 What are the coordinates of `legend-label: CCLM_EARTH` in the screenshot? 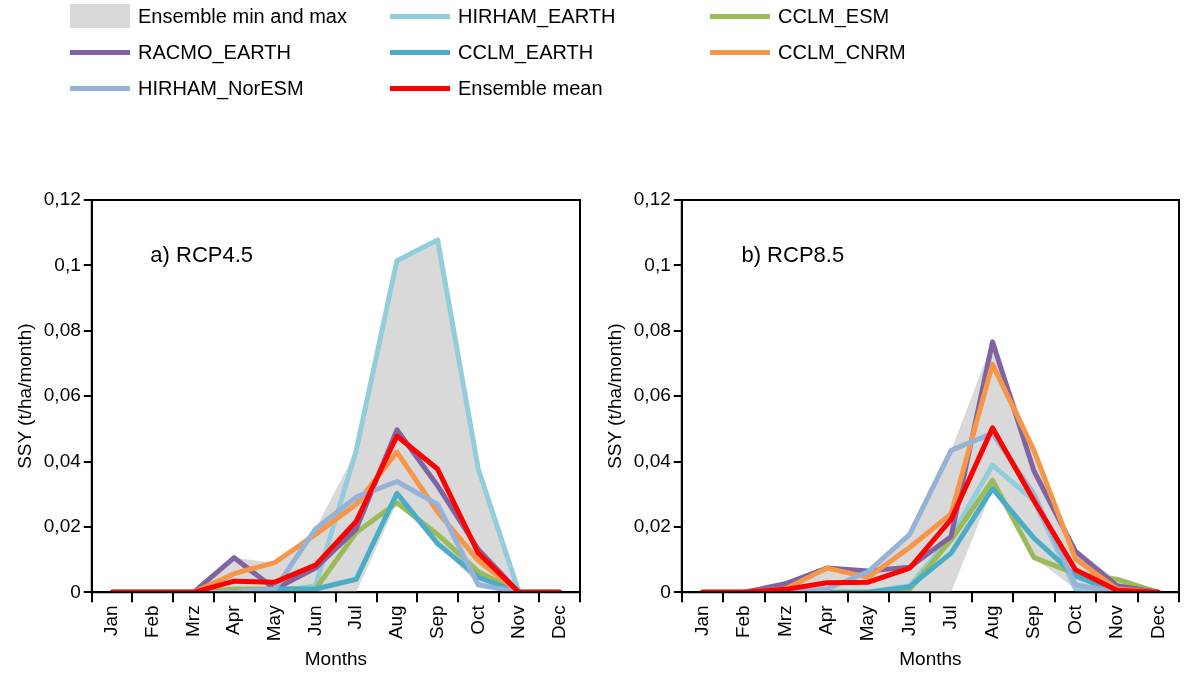 It's located at (526, 52).